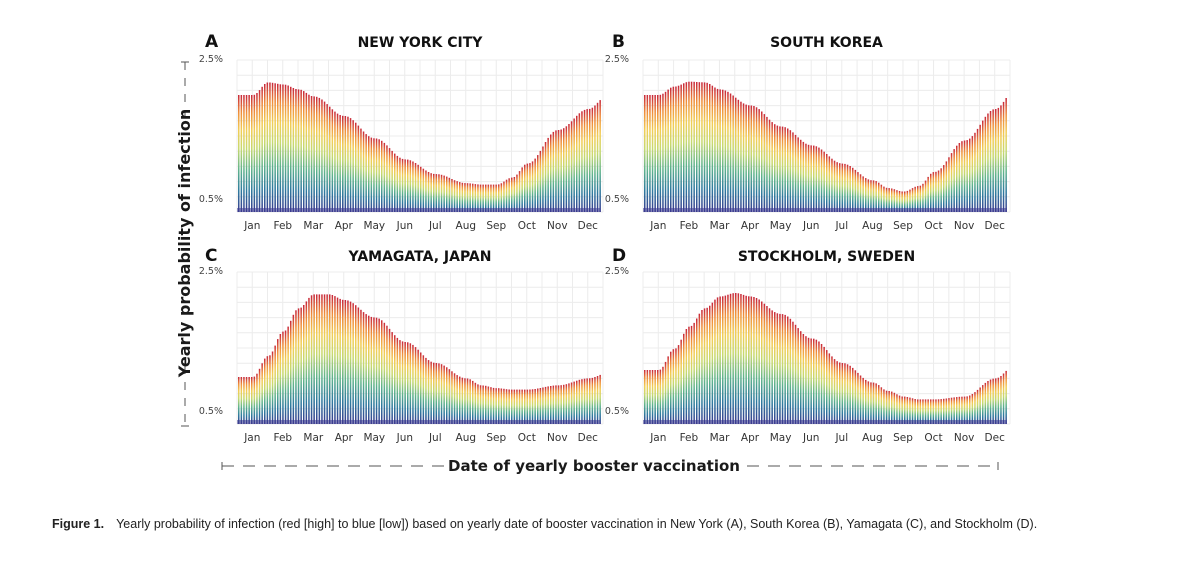 The height and width of the screenshot is (576, 1184). What do you see at coordinates (211, 199) in the screenshot?
I see `y-tick-label: 0.5%` at bounding box center [211, 199].